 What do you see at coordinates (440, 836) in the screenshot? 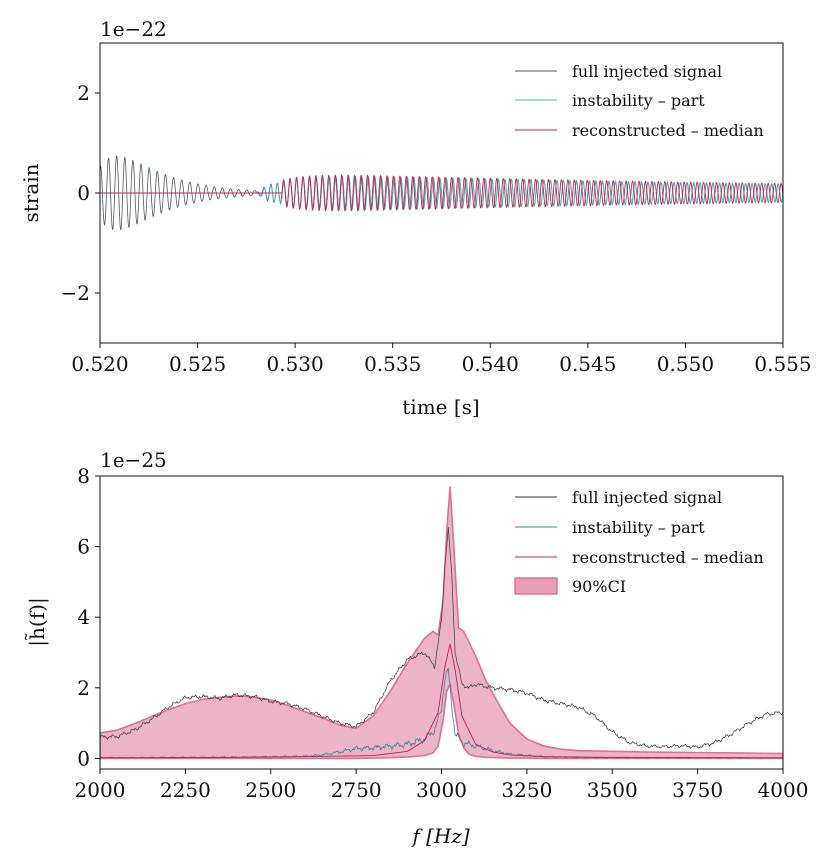
I see `bottom-x-axis-label: f [Hz]` at bounding box center [440, 836].